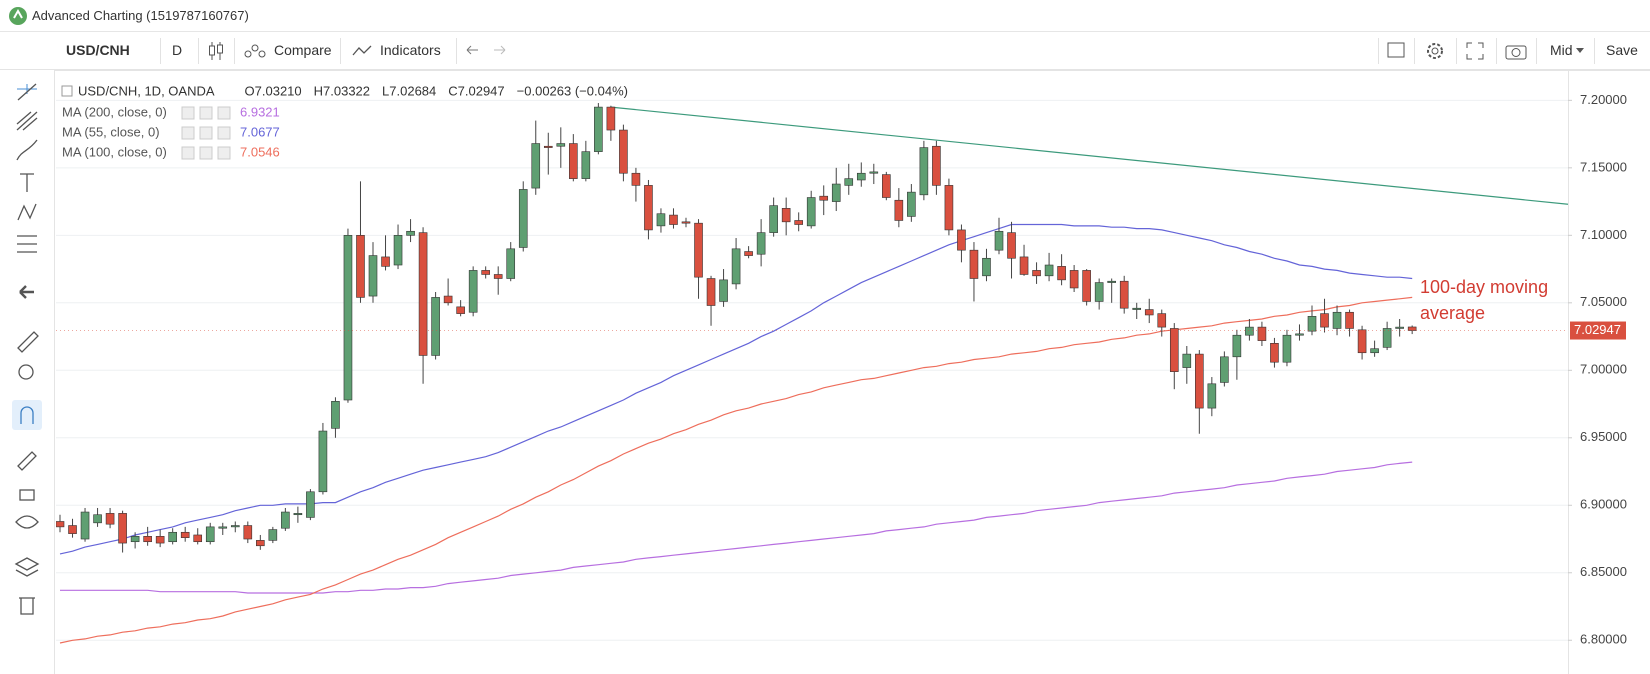  Describe the element at coordinates (27, 606) in the screenshot. I see `delete-tool` at that location.